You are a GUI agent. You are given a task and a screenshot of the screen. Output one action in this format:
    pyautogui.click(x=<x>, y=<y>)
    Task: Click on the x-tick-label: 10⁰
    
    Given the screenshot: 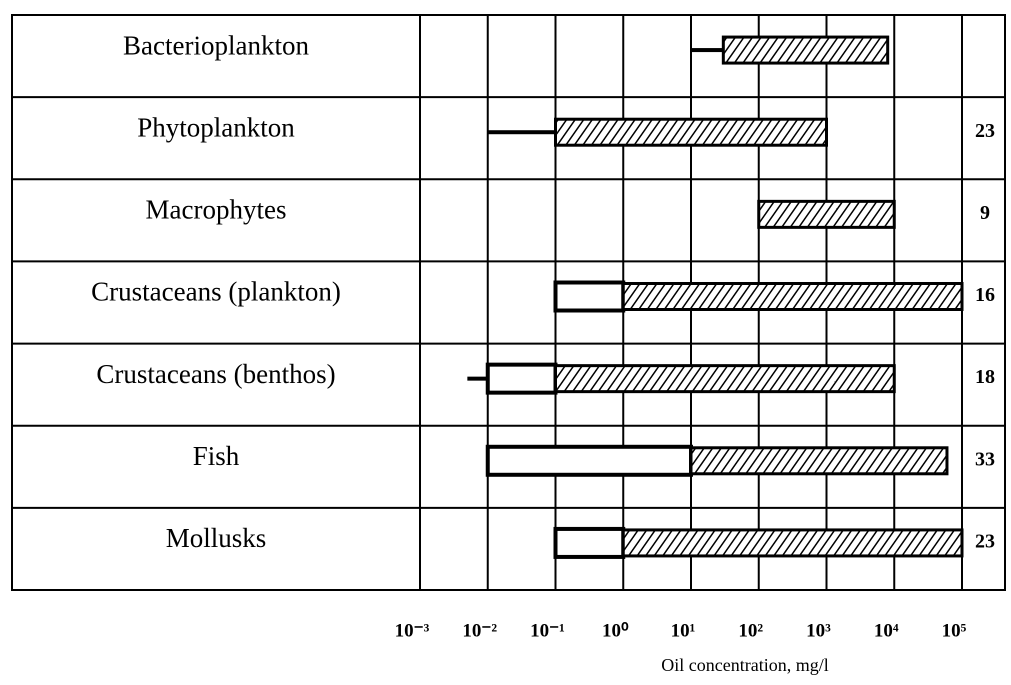 What is the action you would take?
    pyautogui.click(x=615, y=630)
    